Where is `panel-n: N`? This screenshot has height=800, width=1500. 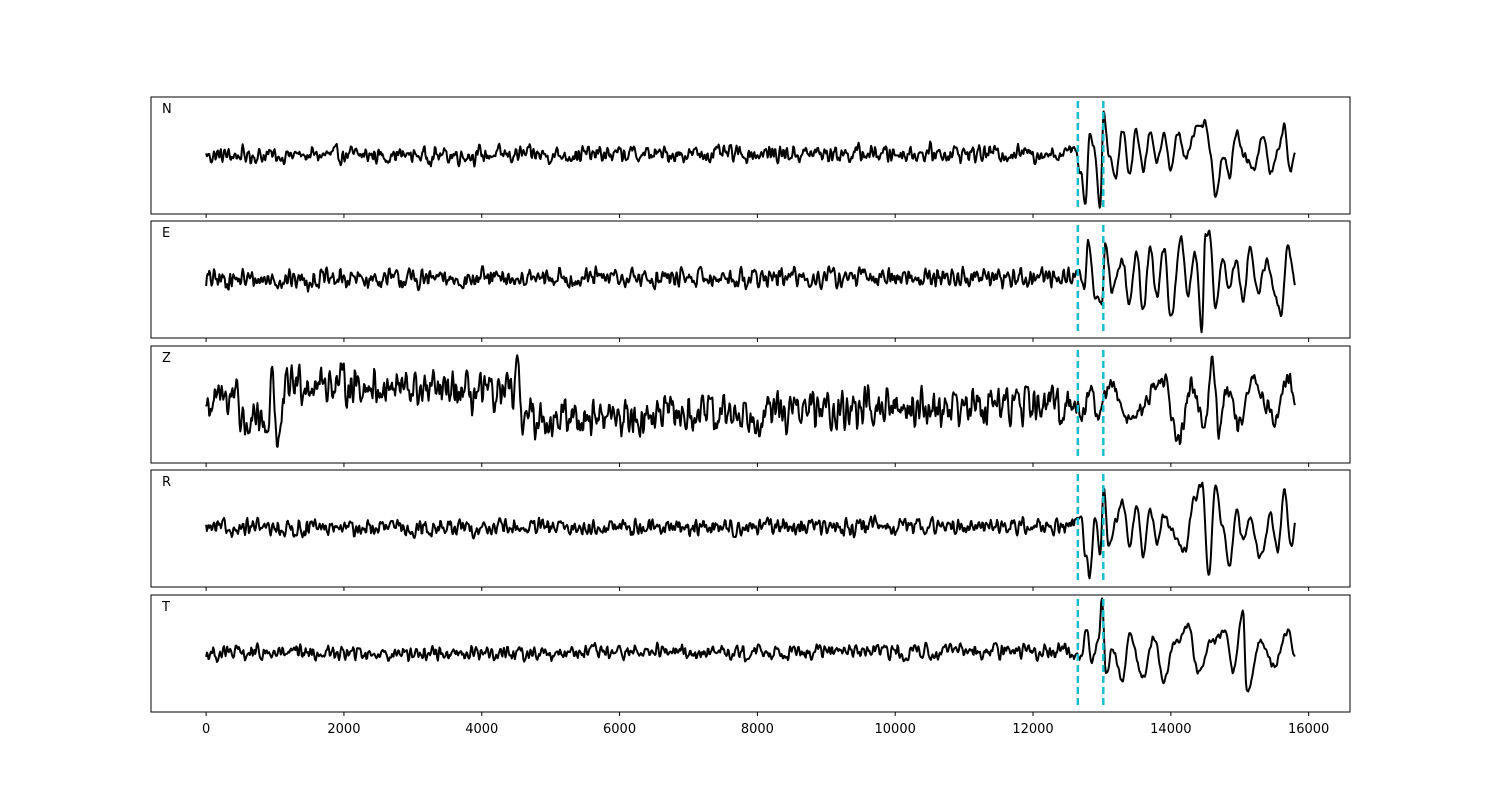
panel-n: N is located at coordinates (750, 157).